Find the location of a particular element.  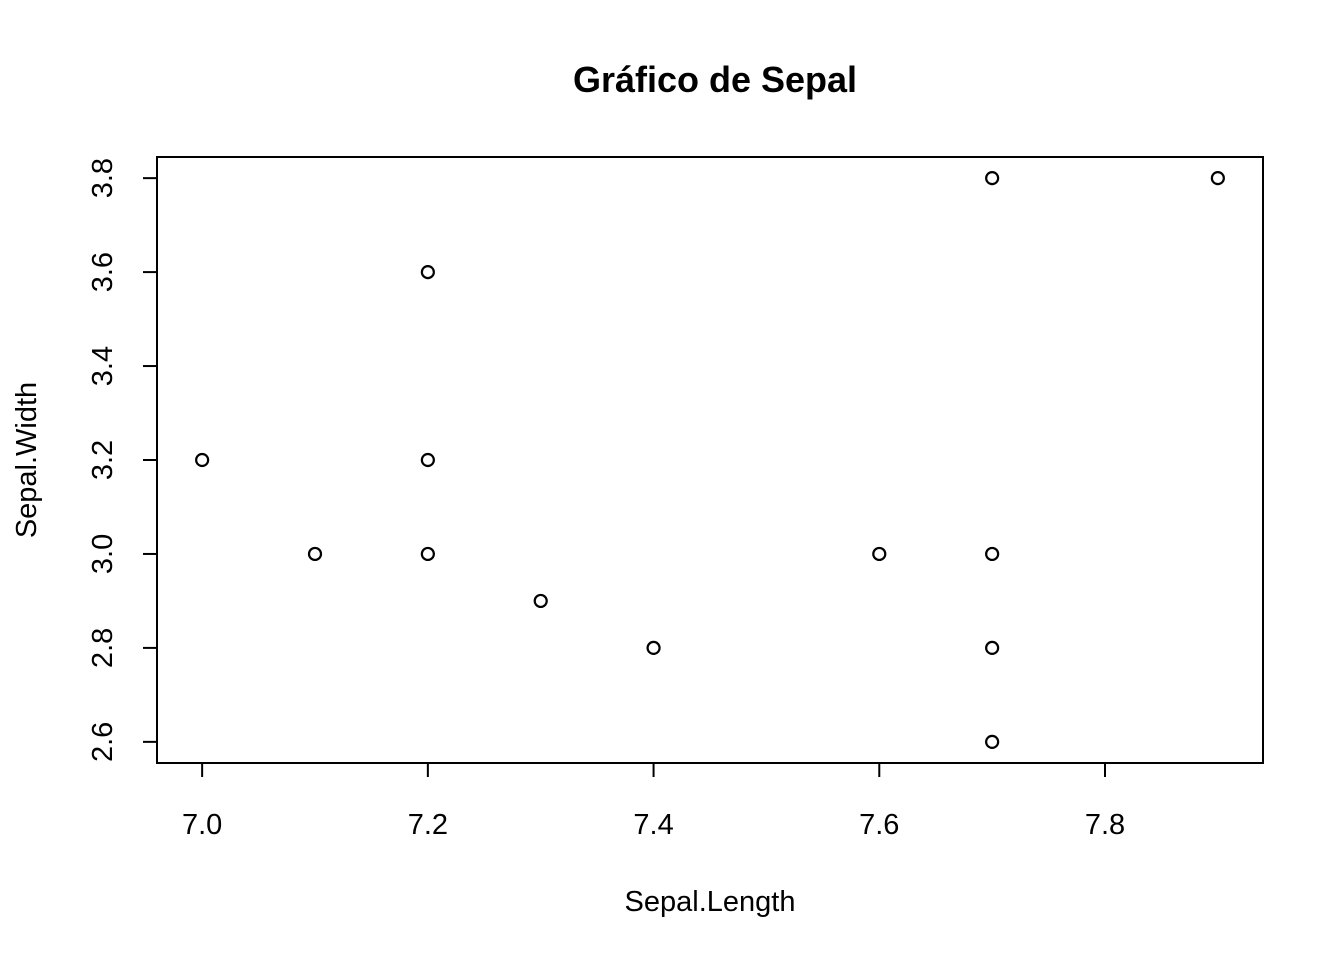

x-axis-label: Sepal.Length is located at coordinates (710, 902).